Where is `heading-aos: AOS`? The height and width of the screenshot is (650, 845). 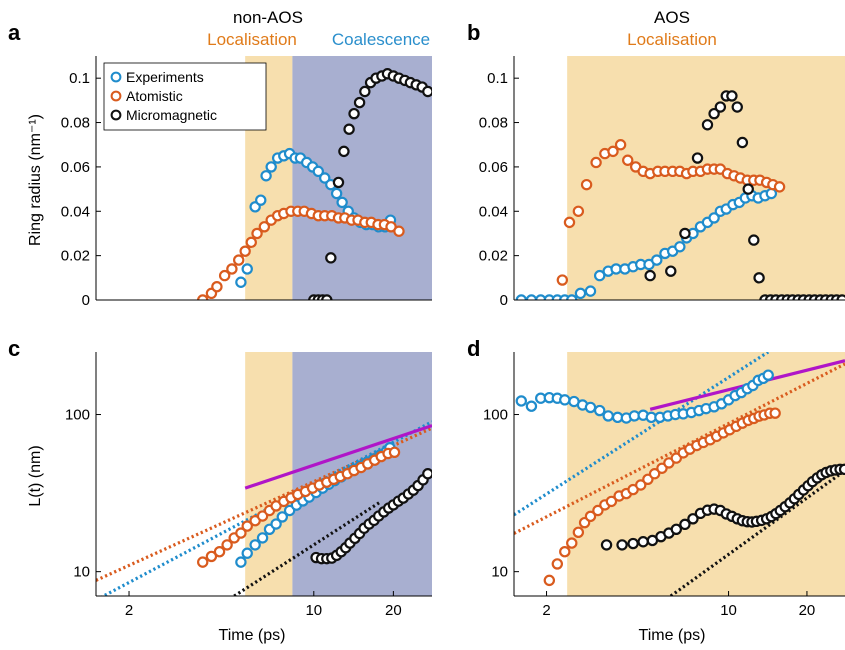 heading-aos: AOS is located at coordinates (672, 17).